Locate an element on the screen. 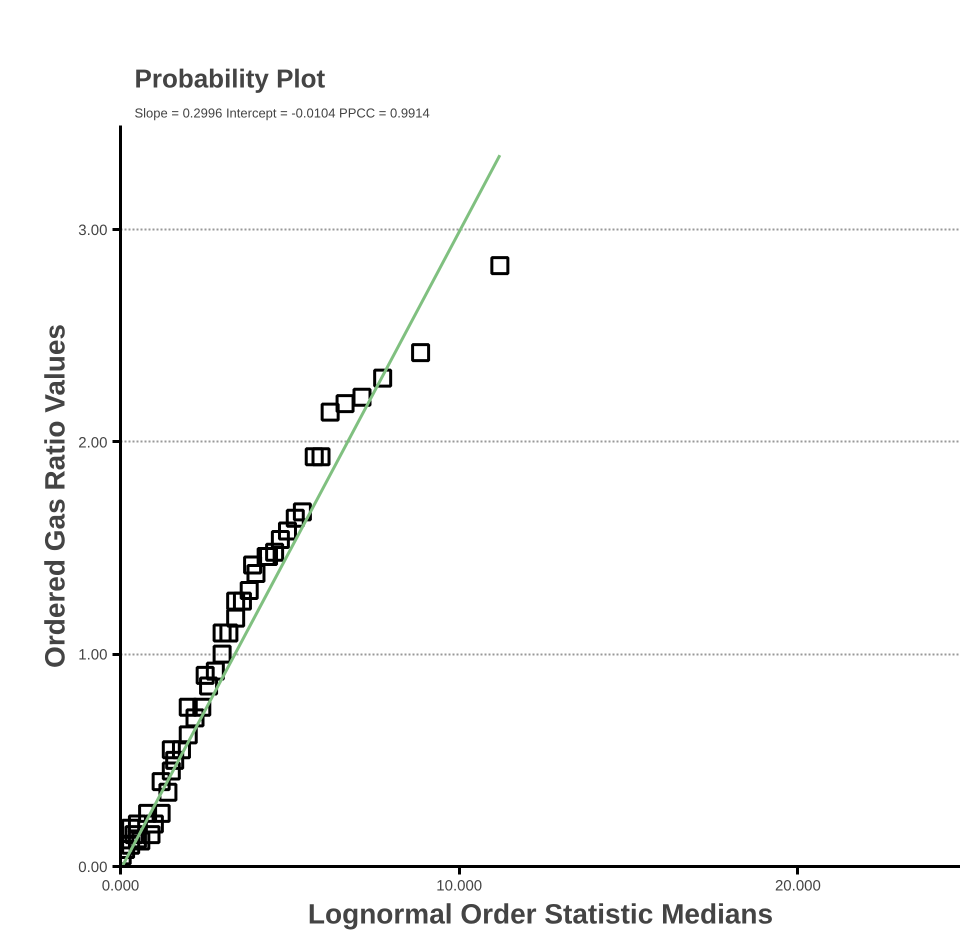 Image resolution: width=980 pixels, height=952 pixels. x-tick-label: 20.000 is located at coordinates (797, 886).